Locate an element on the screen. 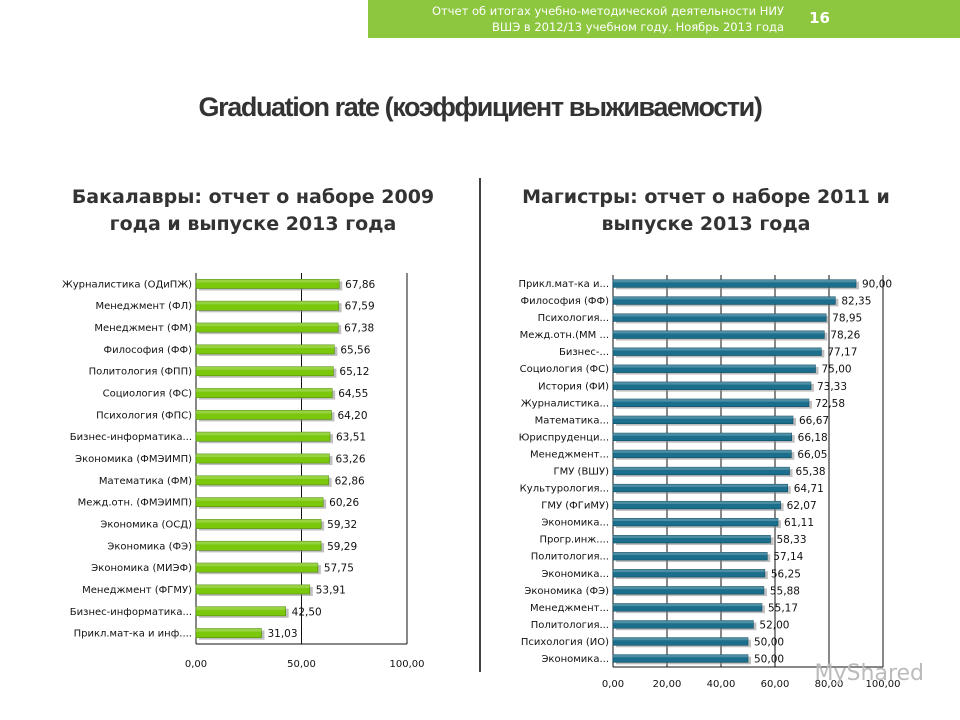 This screenshot has height=720, width=960. bachelor-category-label: Менеджмент (ФГМУ) is located at coordinates (137, 590).